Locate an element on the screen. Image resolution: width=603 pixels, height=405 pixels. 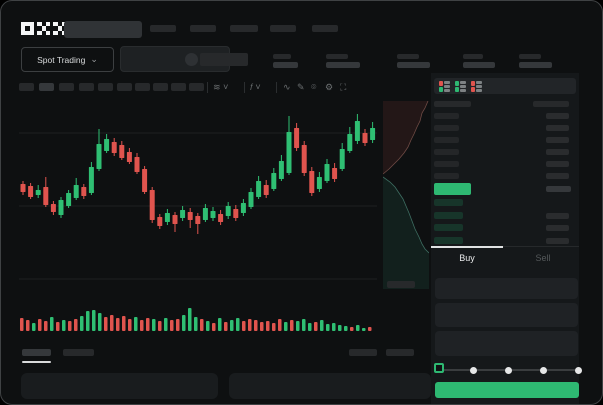
search-input is located at coordinates (103, 29).